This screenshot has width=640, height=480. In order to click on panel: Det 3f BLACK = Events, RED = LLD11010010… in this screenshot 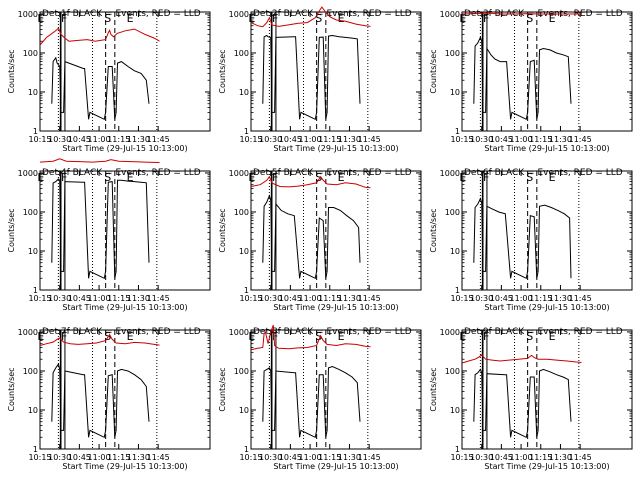, I will do `click(531, 81)`.